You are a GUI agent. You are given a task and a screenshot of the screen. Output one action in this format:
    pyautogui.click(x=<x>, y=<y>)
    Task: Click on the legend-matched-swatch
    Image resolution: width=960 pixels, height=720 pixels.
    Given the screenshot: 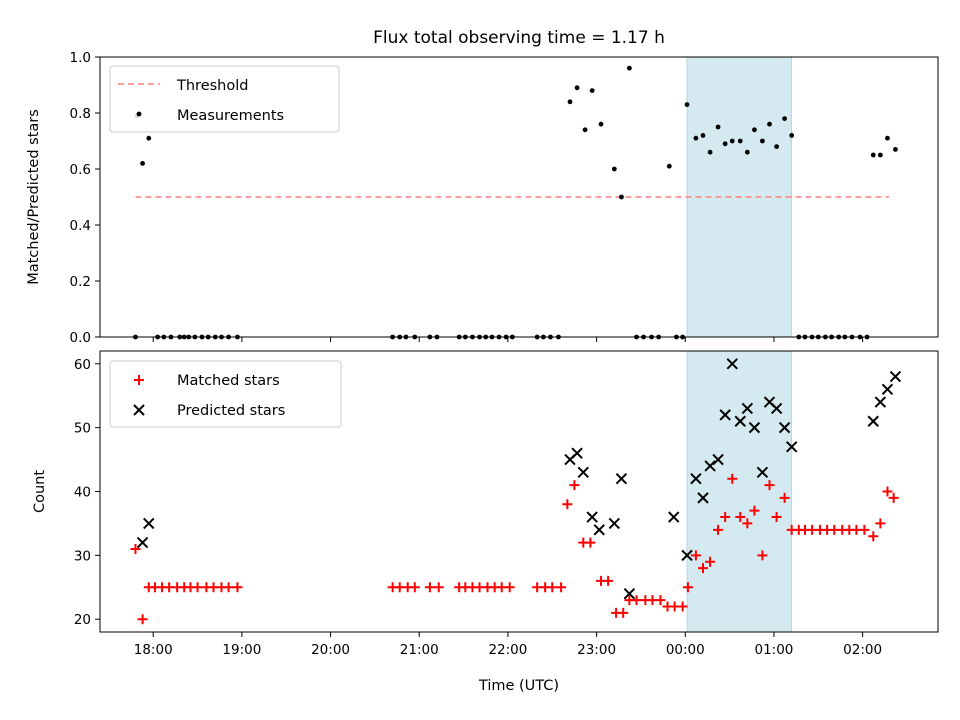 What is the action you would take?
    pyautogui.click(x=139, y=380)
    